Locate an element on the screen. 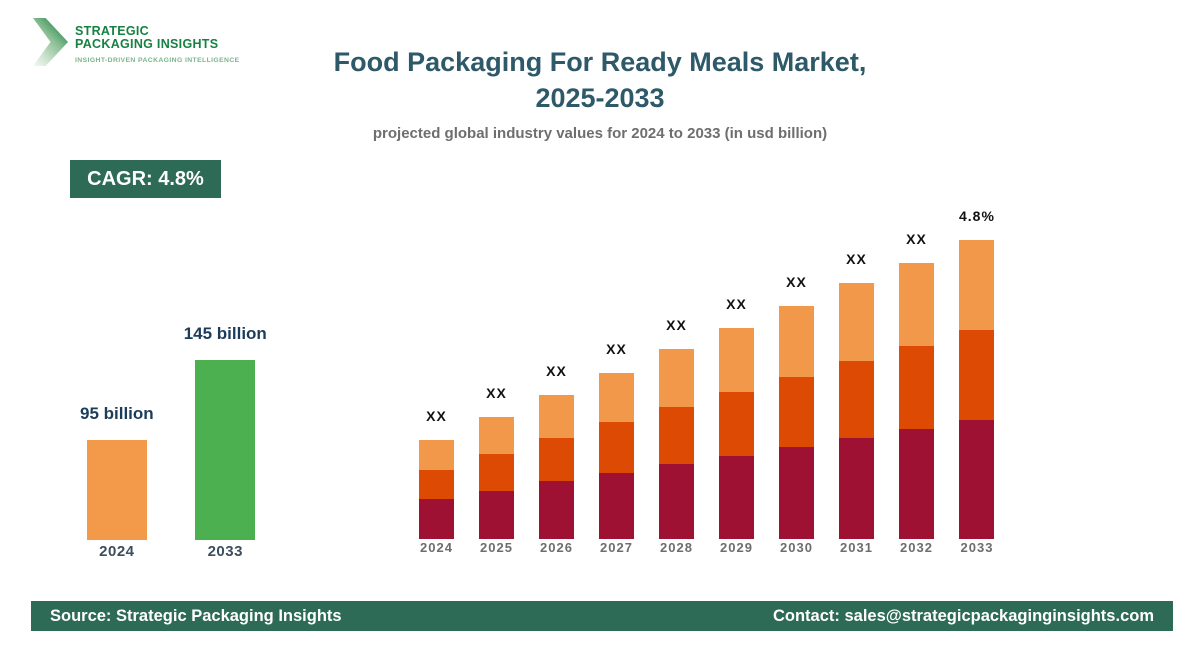 The image size is (1200, 650). logo-tagline: INSIGHT-DRIVEN PACKAGING INTELLIGENCE is located at coordinates (157, 60).